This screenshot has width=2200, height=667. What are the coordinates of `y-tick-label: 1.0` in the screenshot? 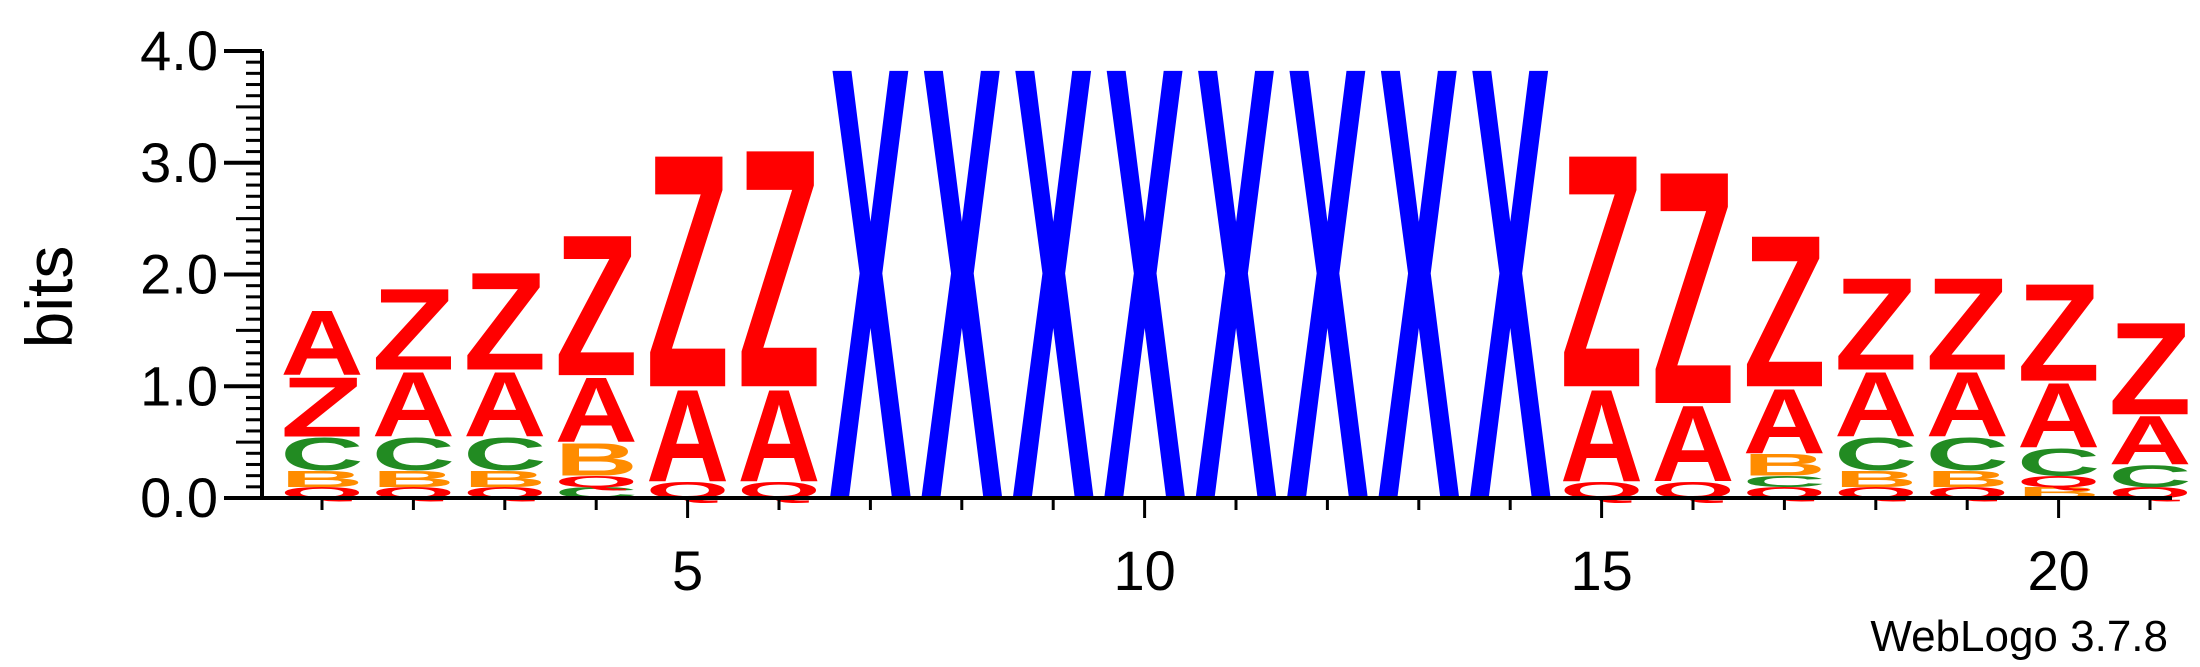 It's located at (179, 385).